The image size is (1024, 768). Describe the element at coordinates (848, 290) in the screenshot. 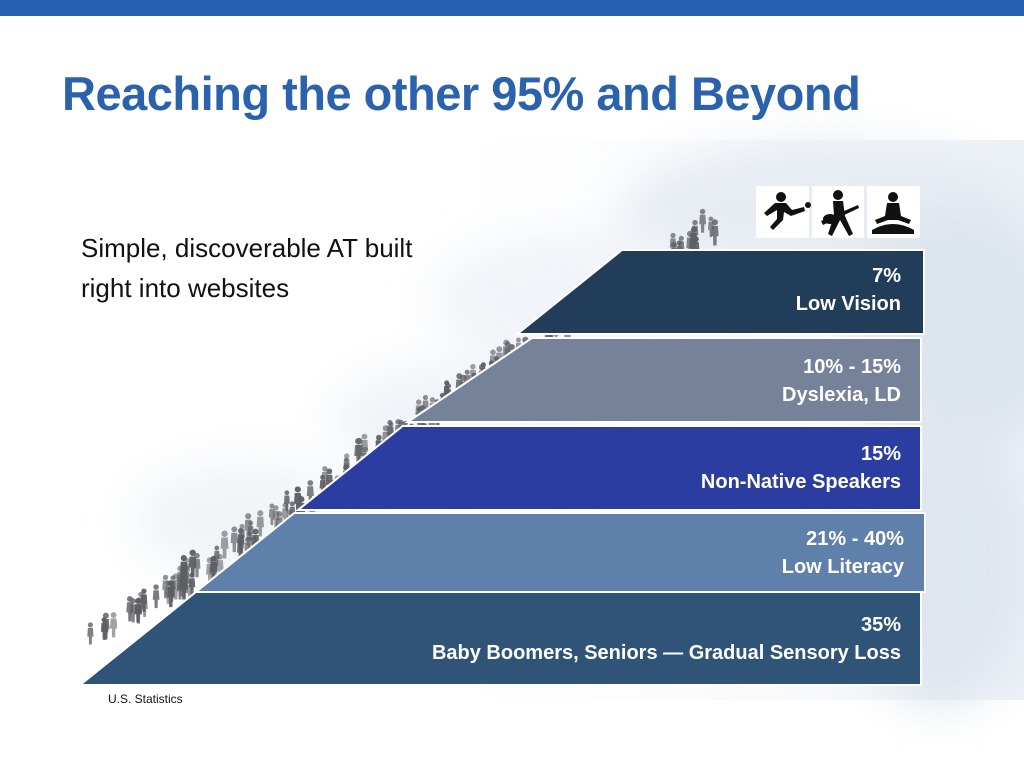

I see `tier-low-vision-label: 7% Low Vision` at that location.